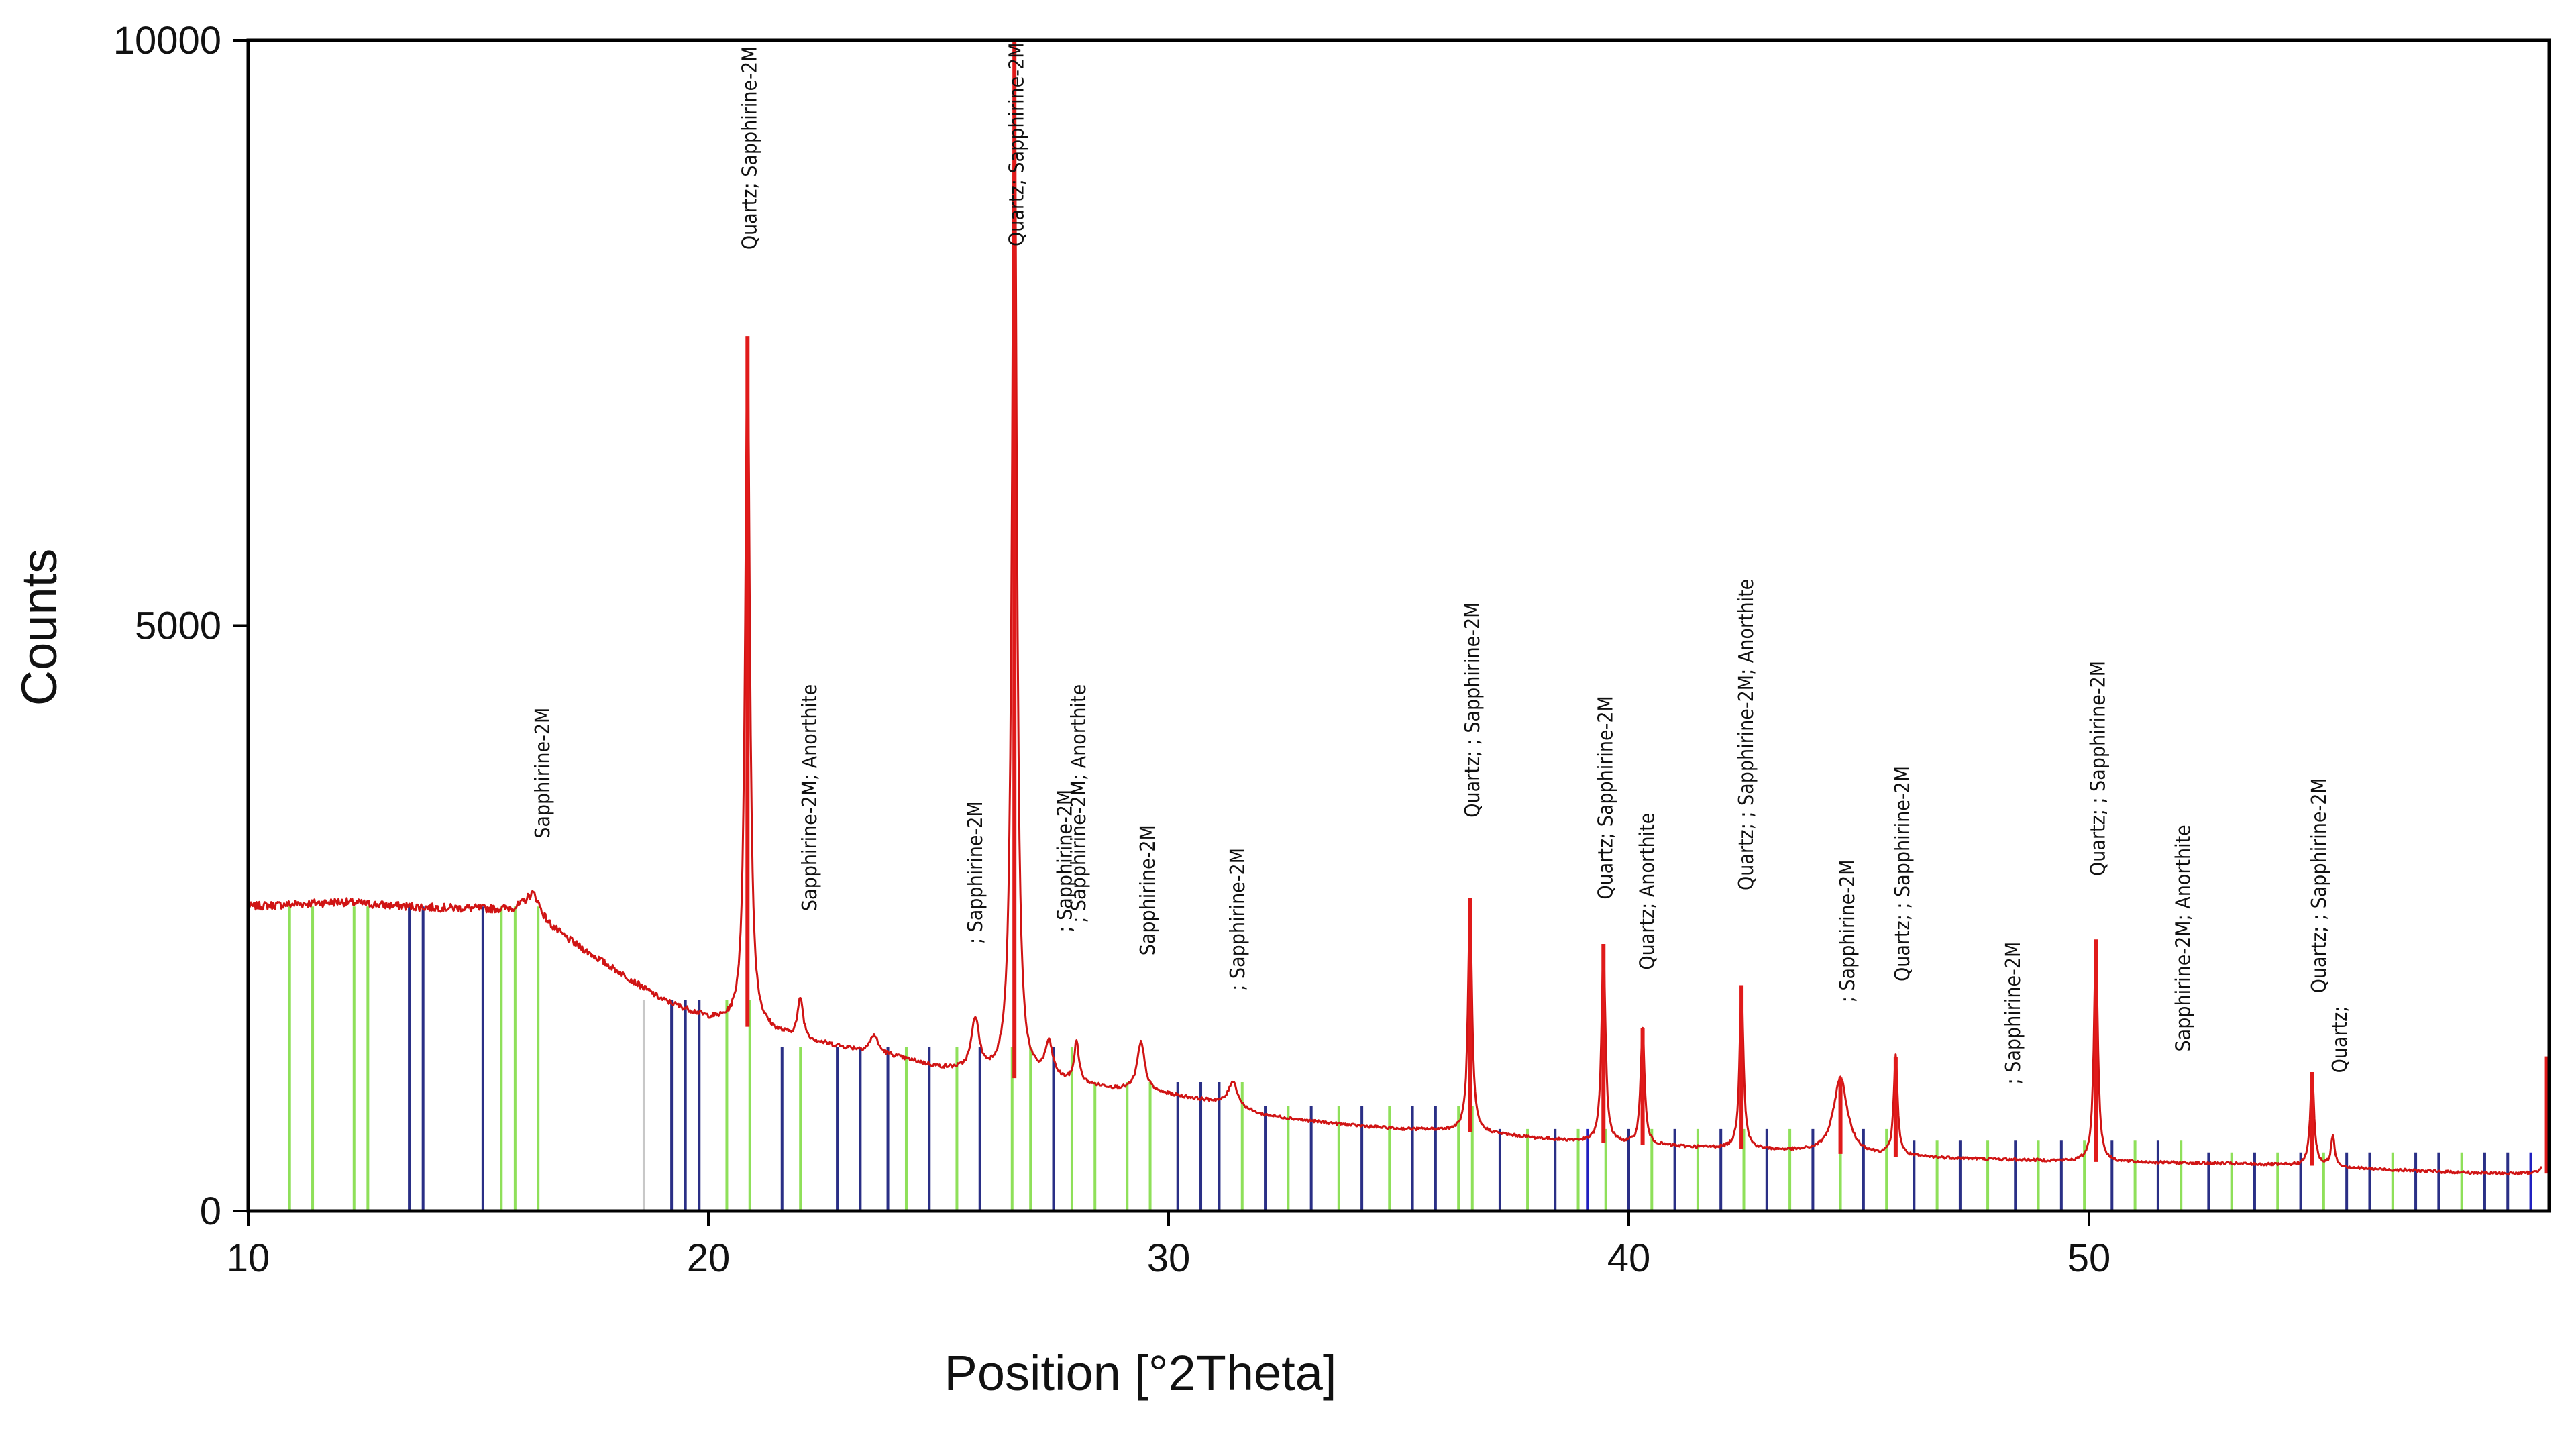  I want to click on x-tick-label: 10, so click(248, 1258).